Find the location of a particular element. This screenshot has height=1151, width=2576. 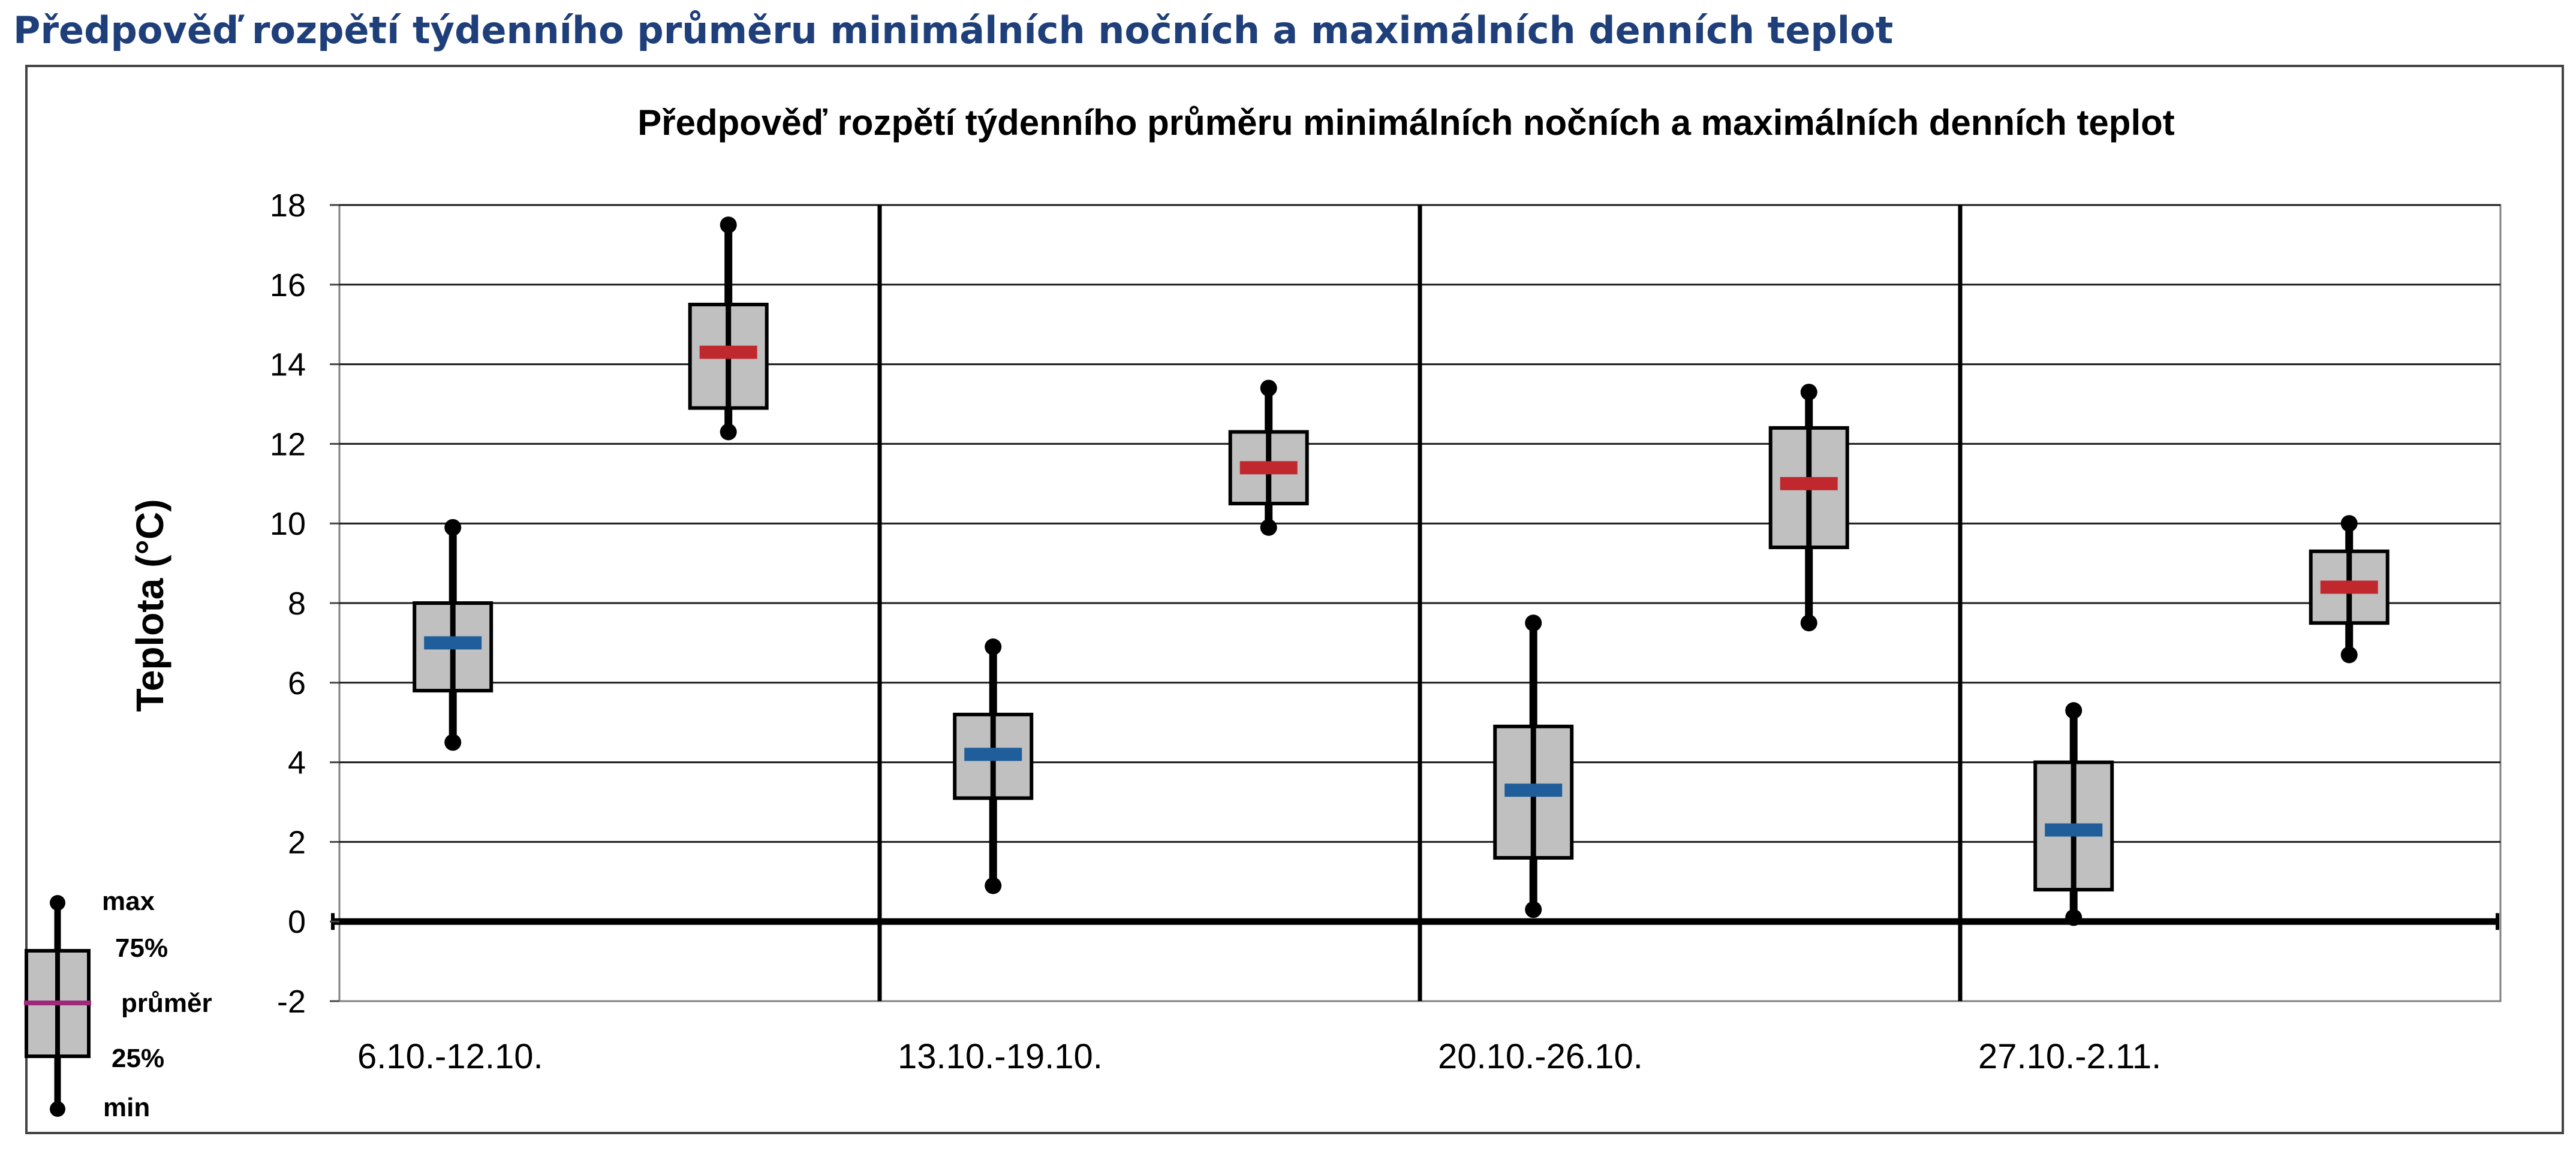

y-tick-label: 12 is located at coordinates (288, 444).